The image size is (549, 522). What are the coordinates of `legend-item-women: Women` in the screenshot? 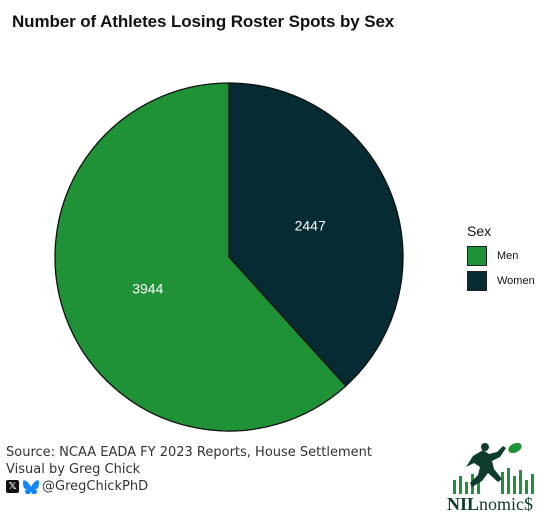 It's located at (501, 280).